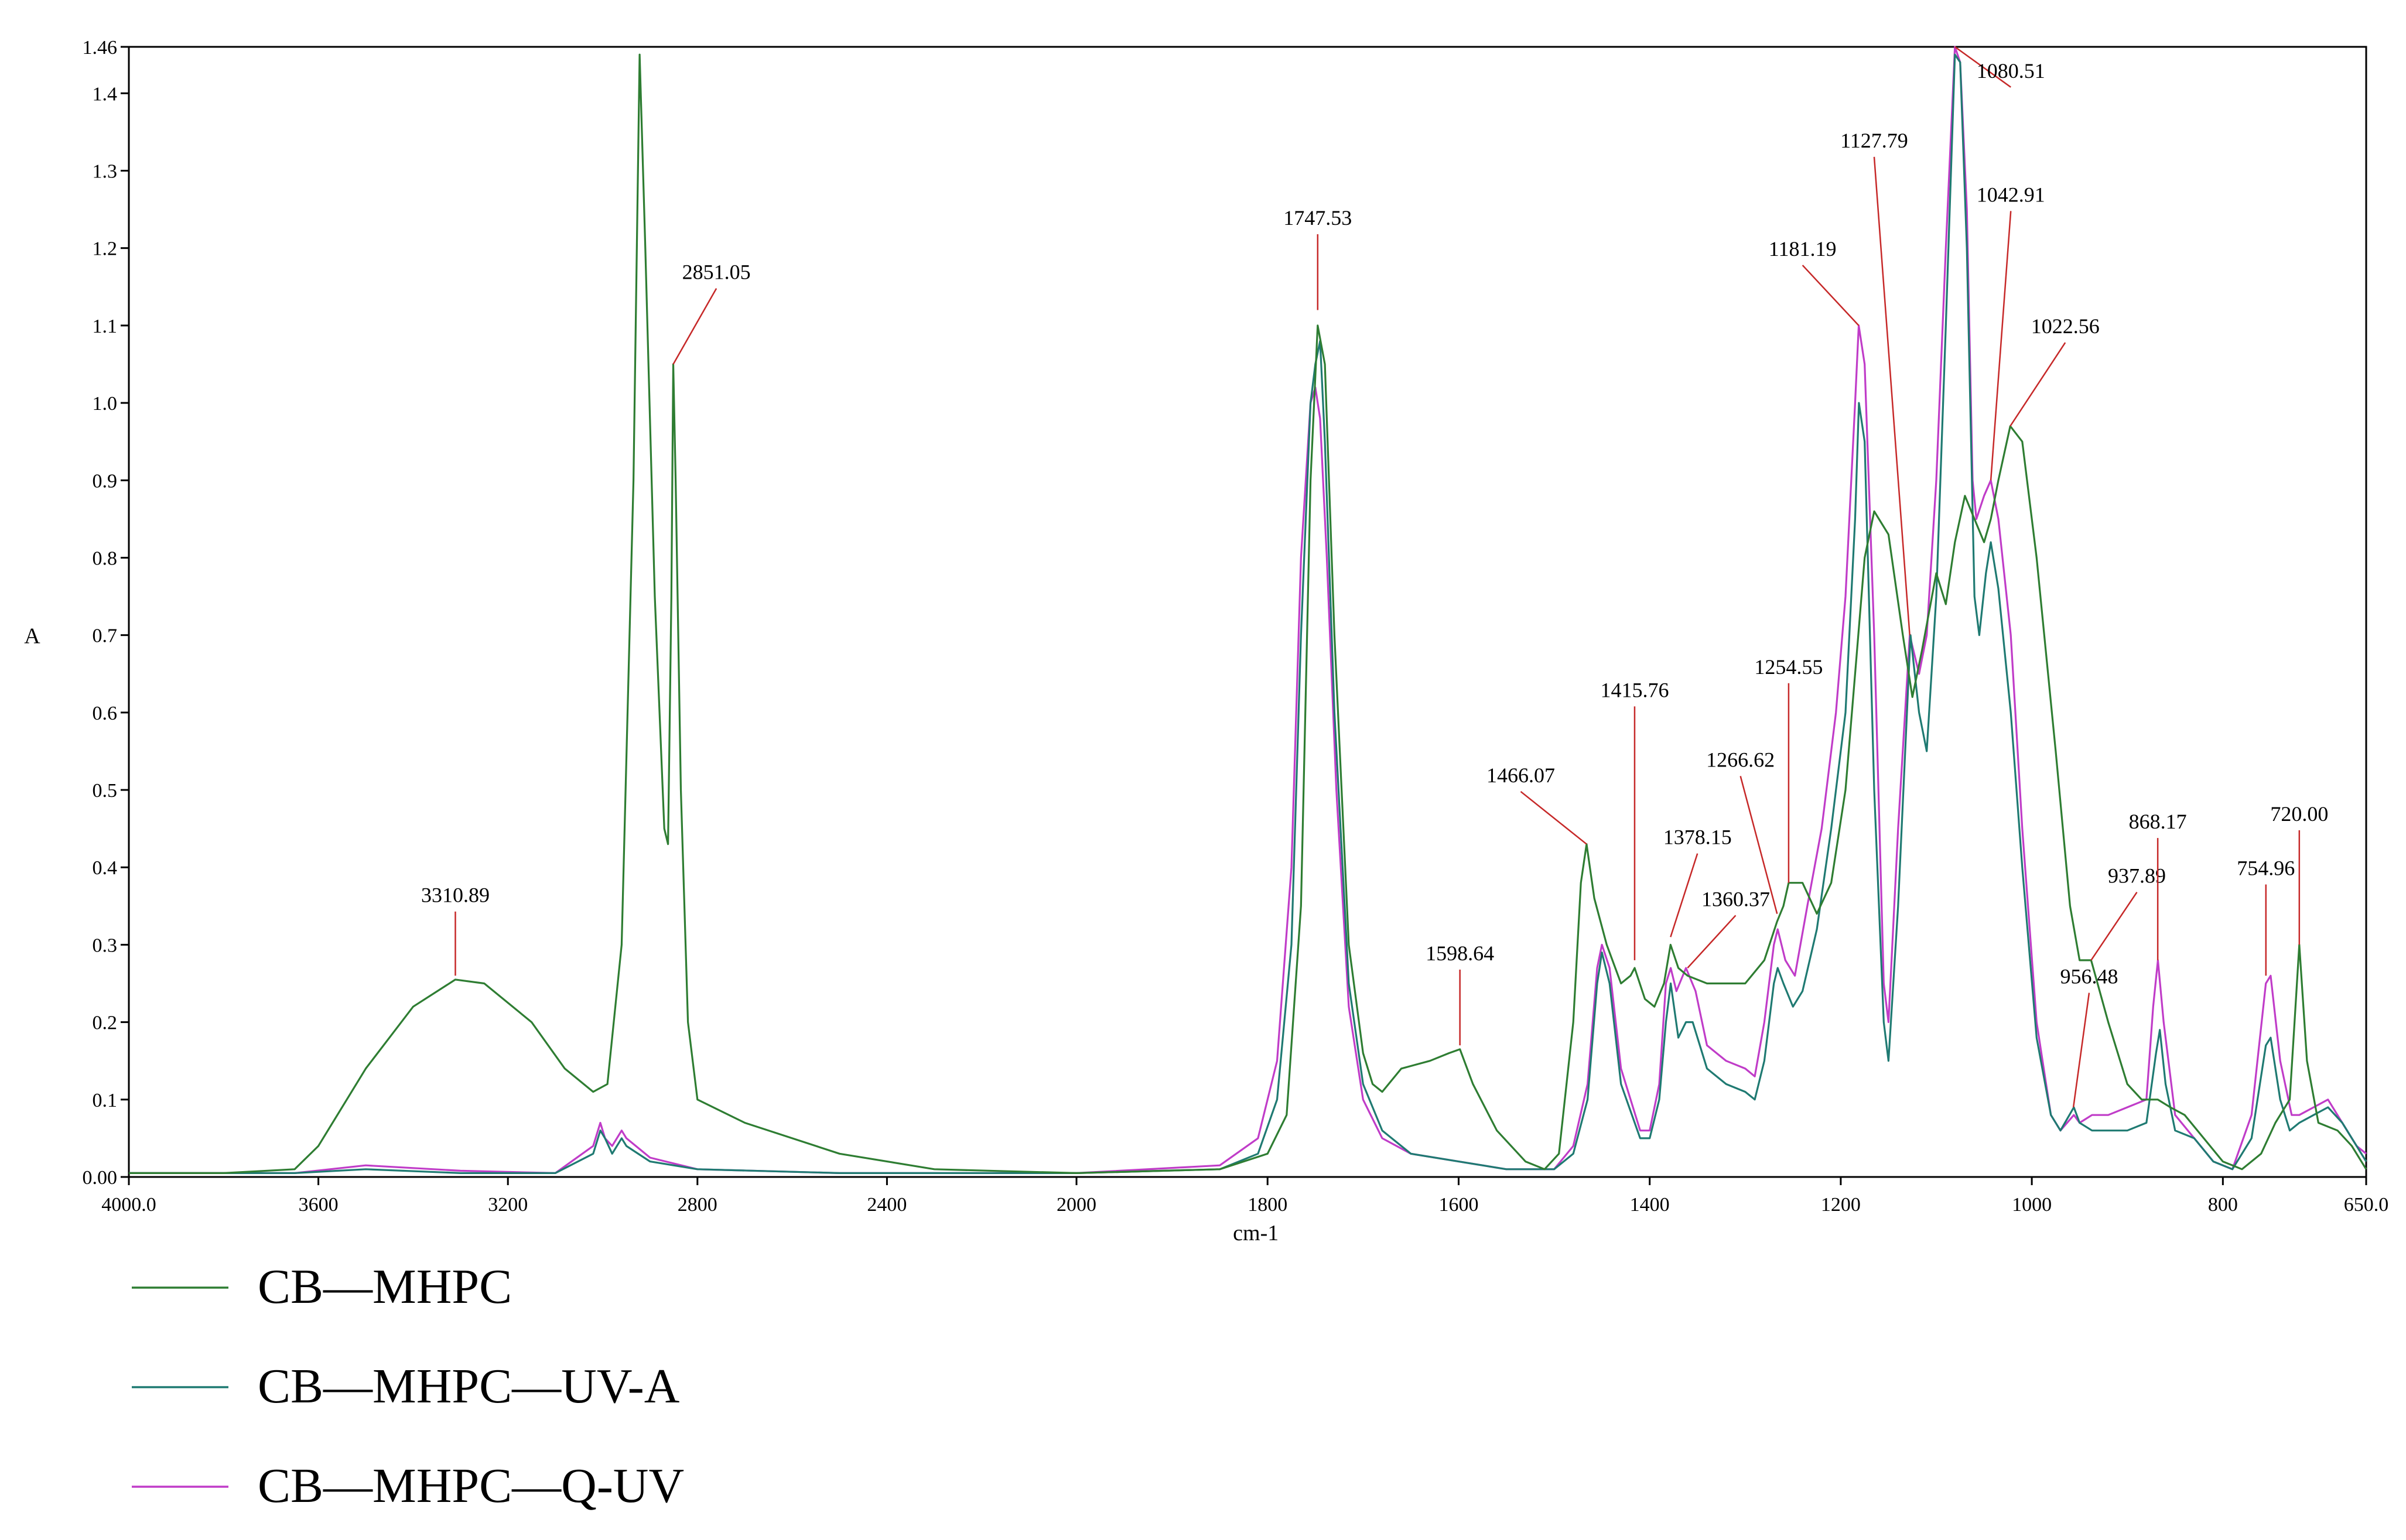 This screenshot has width=2406, height=1540. What do you see at coordinates (105, 1100) in the screenshot?
I see `y-tick-label: 0.1` at bounding box center [105, 1100].